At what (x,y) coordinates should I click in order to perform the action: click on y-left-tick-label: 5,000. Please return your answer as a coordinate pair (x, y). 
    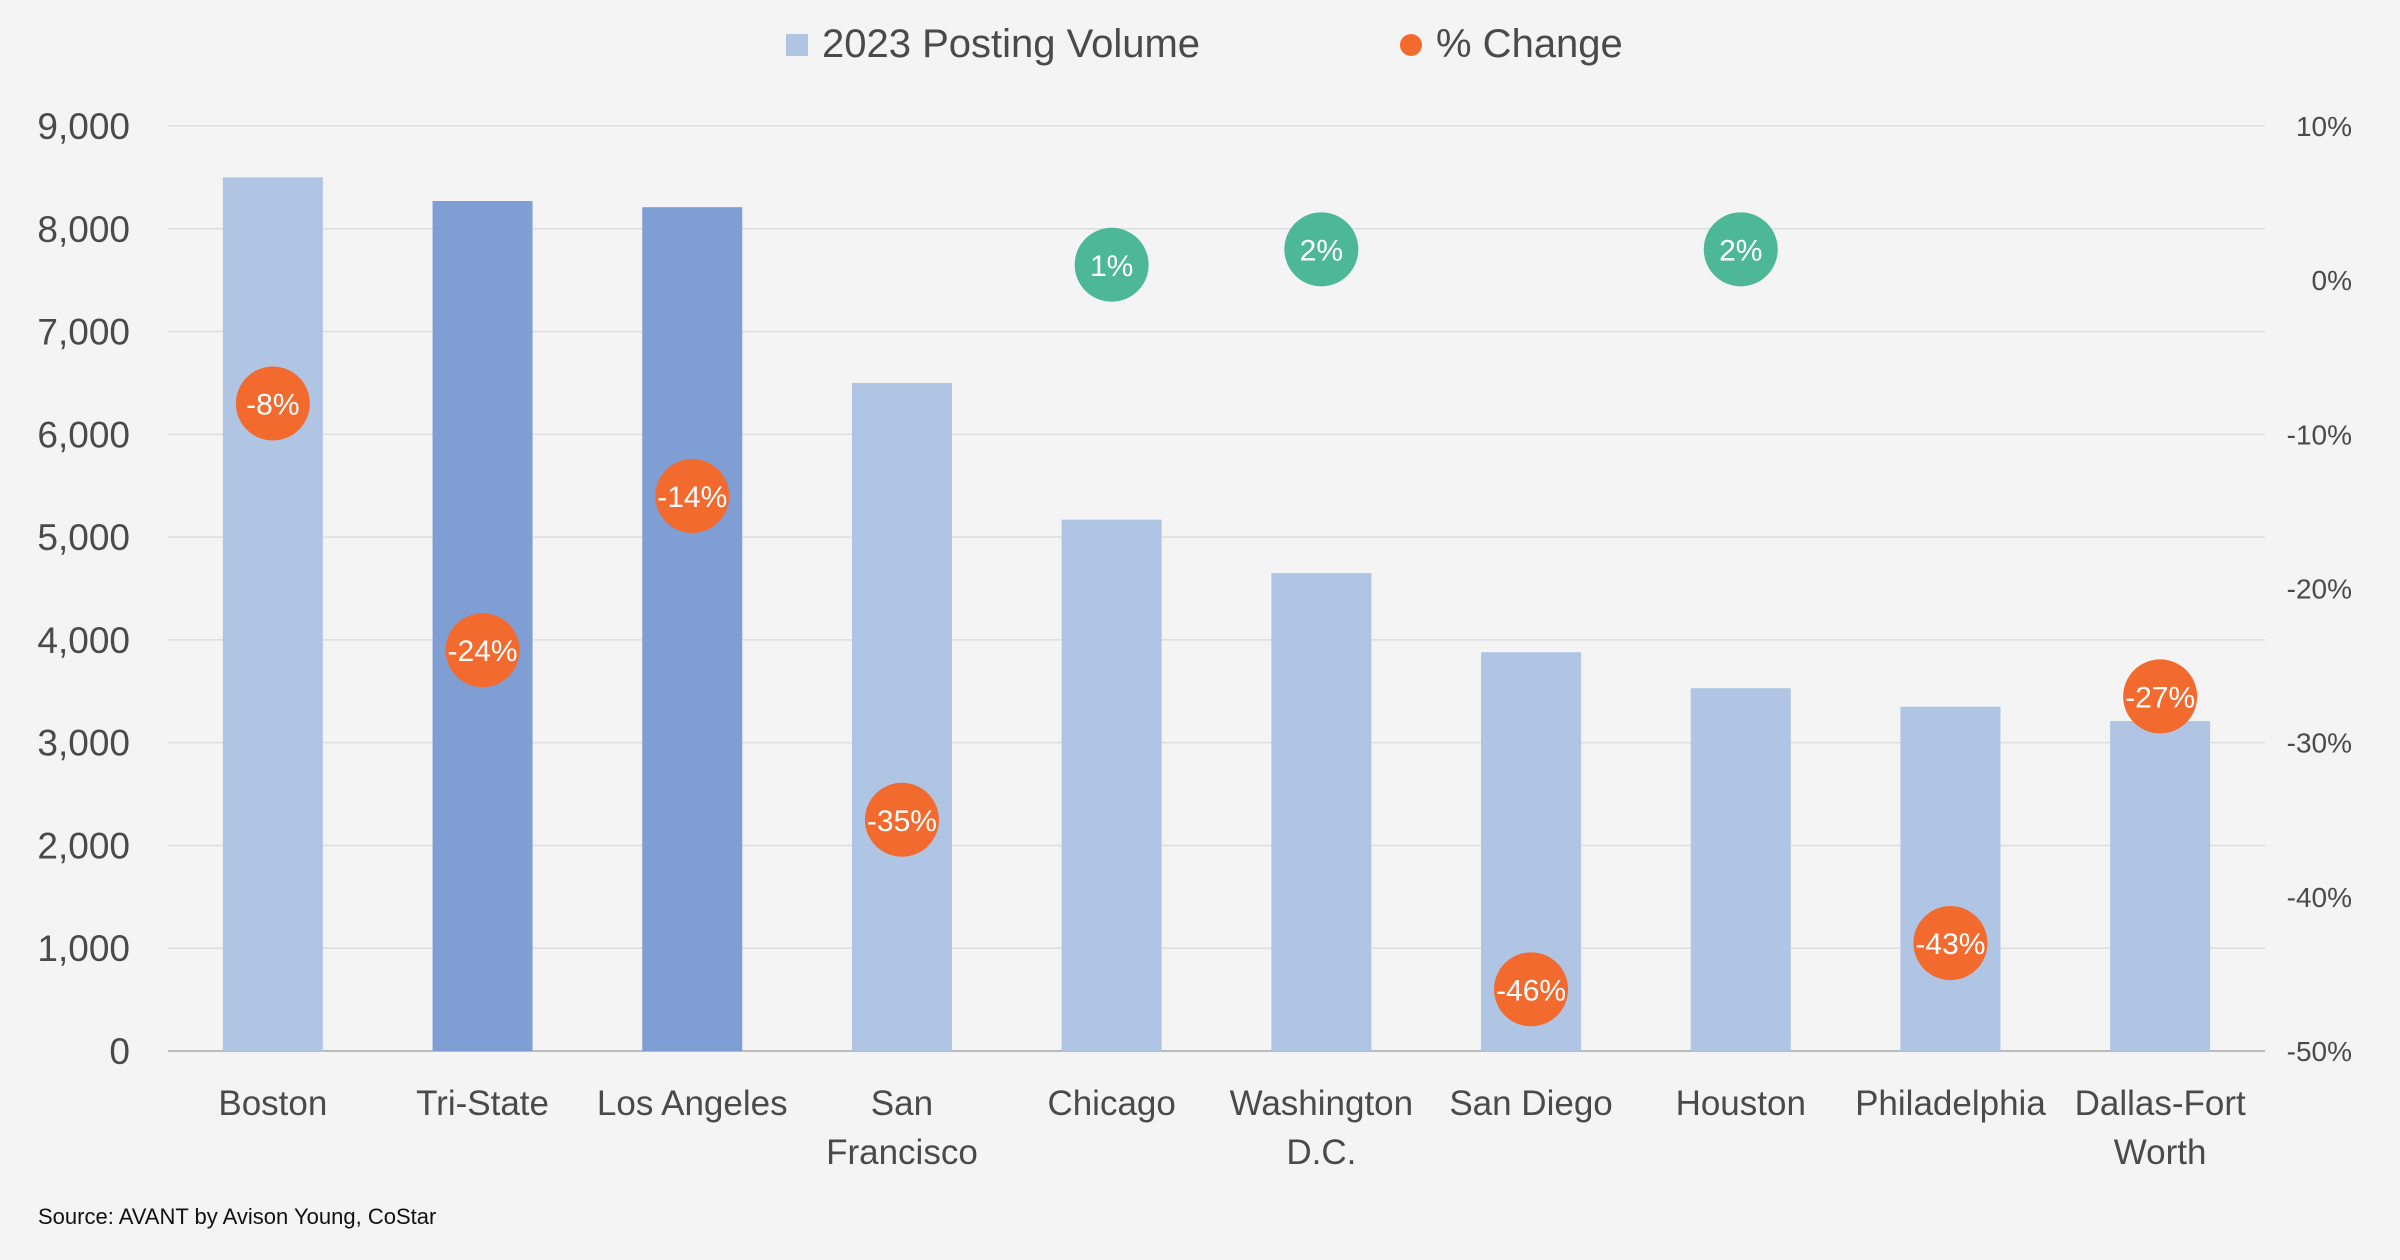
    Looking at the image, I should click on (83, 537).